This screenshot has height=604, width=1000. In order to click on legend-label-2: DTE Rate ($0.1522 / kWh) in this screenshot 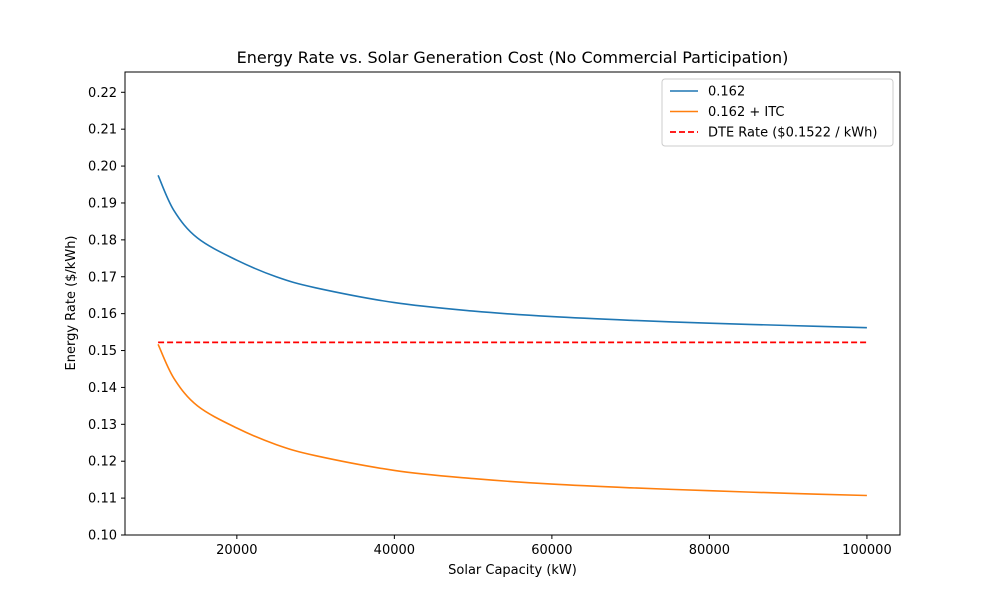, I will do `click(792, 133)`.